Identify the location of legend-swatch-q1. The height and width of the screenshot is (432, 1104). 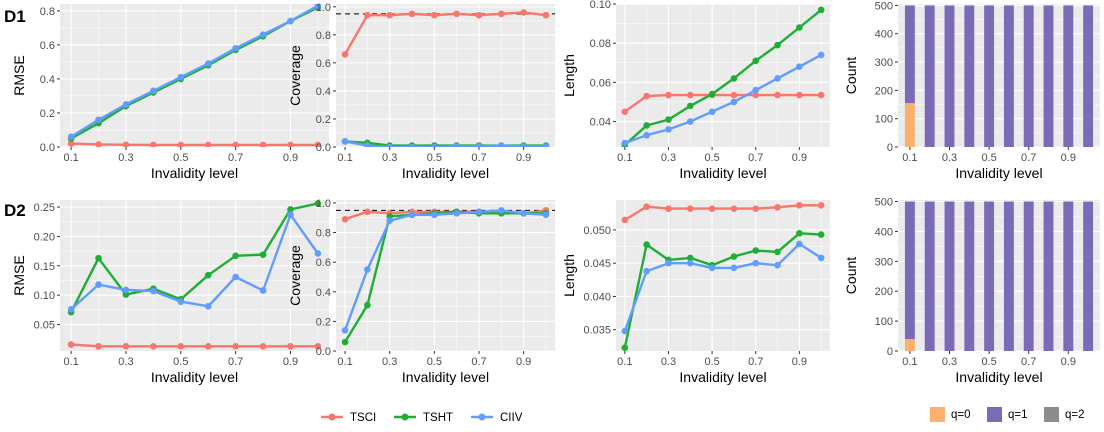
(994, 414).